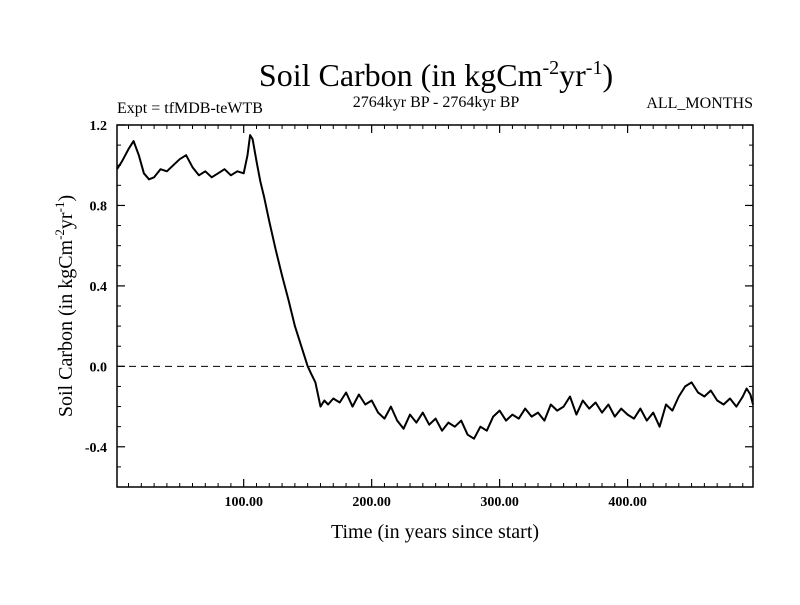 The height and width of the screenshot is (605, 800). Describe the element at coordinates (99, 206) in the screenshot. I see `y-tick-label: 0.8` at that location.